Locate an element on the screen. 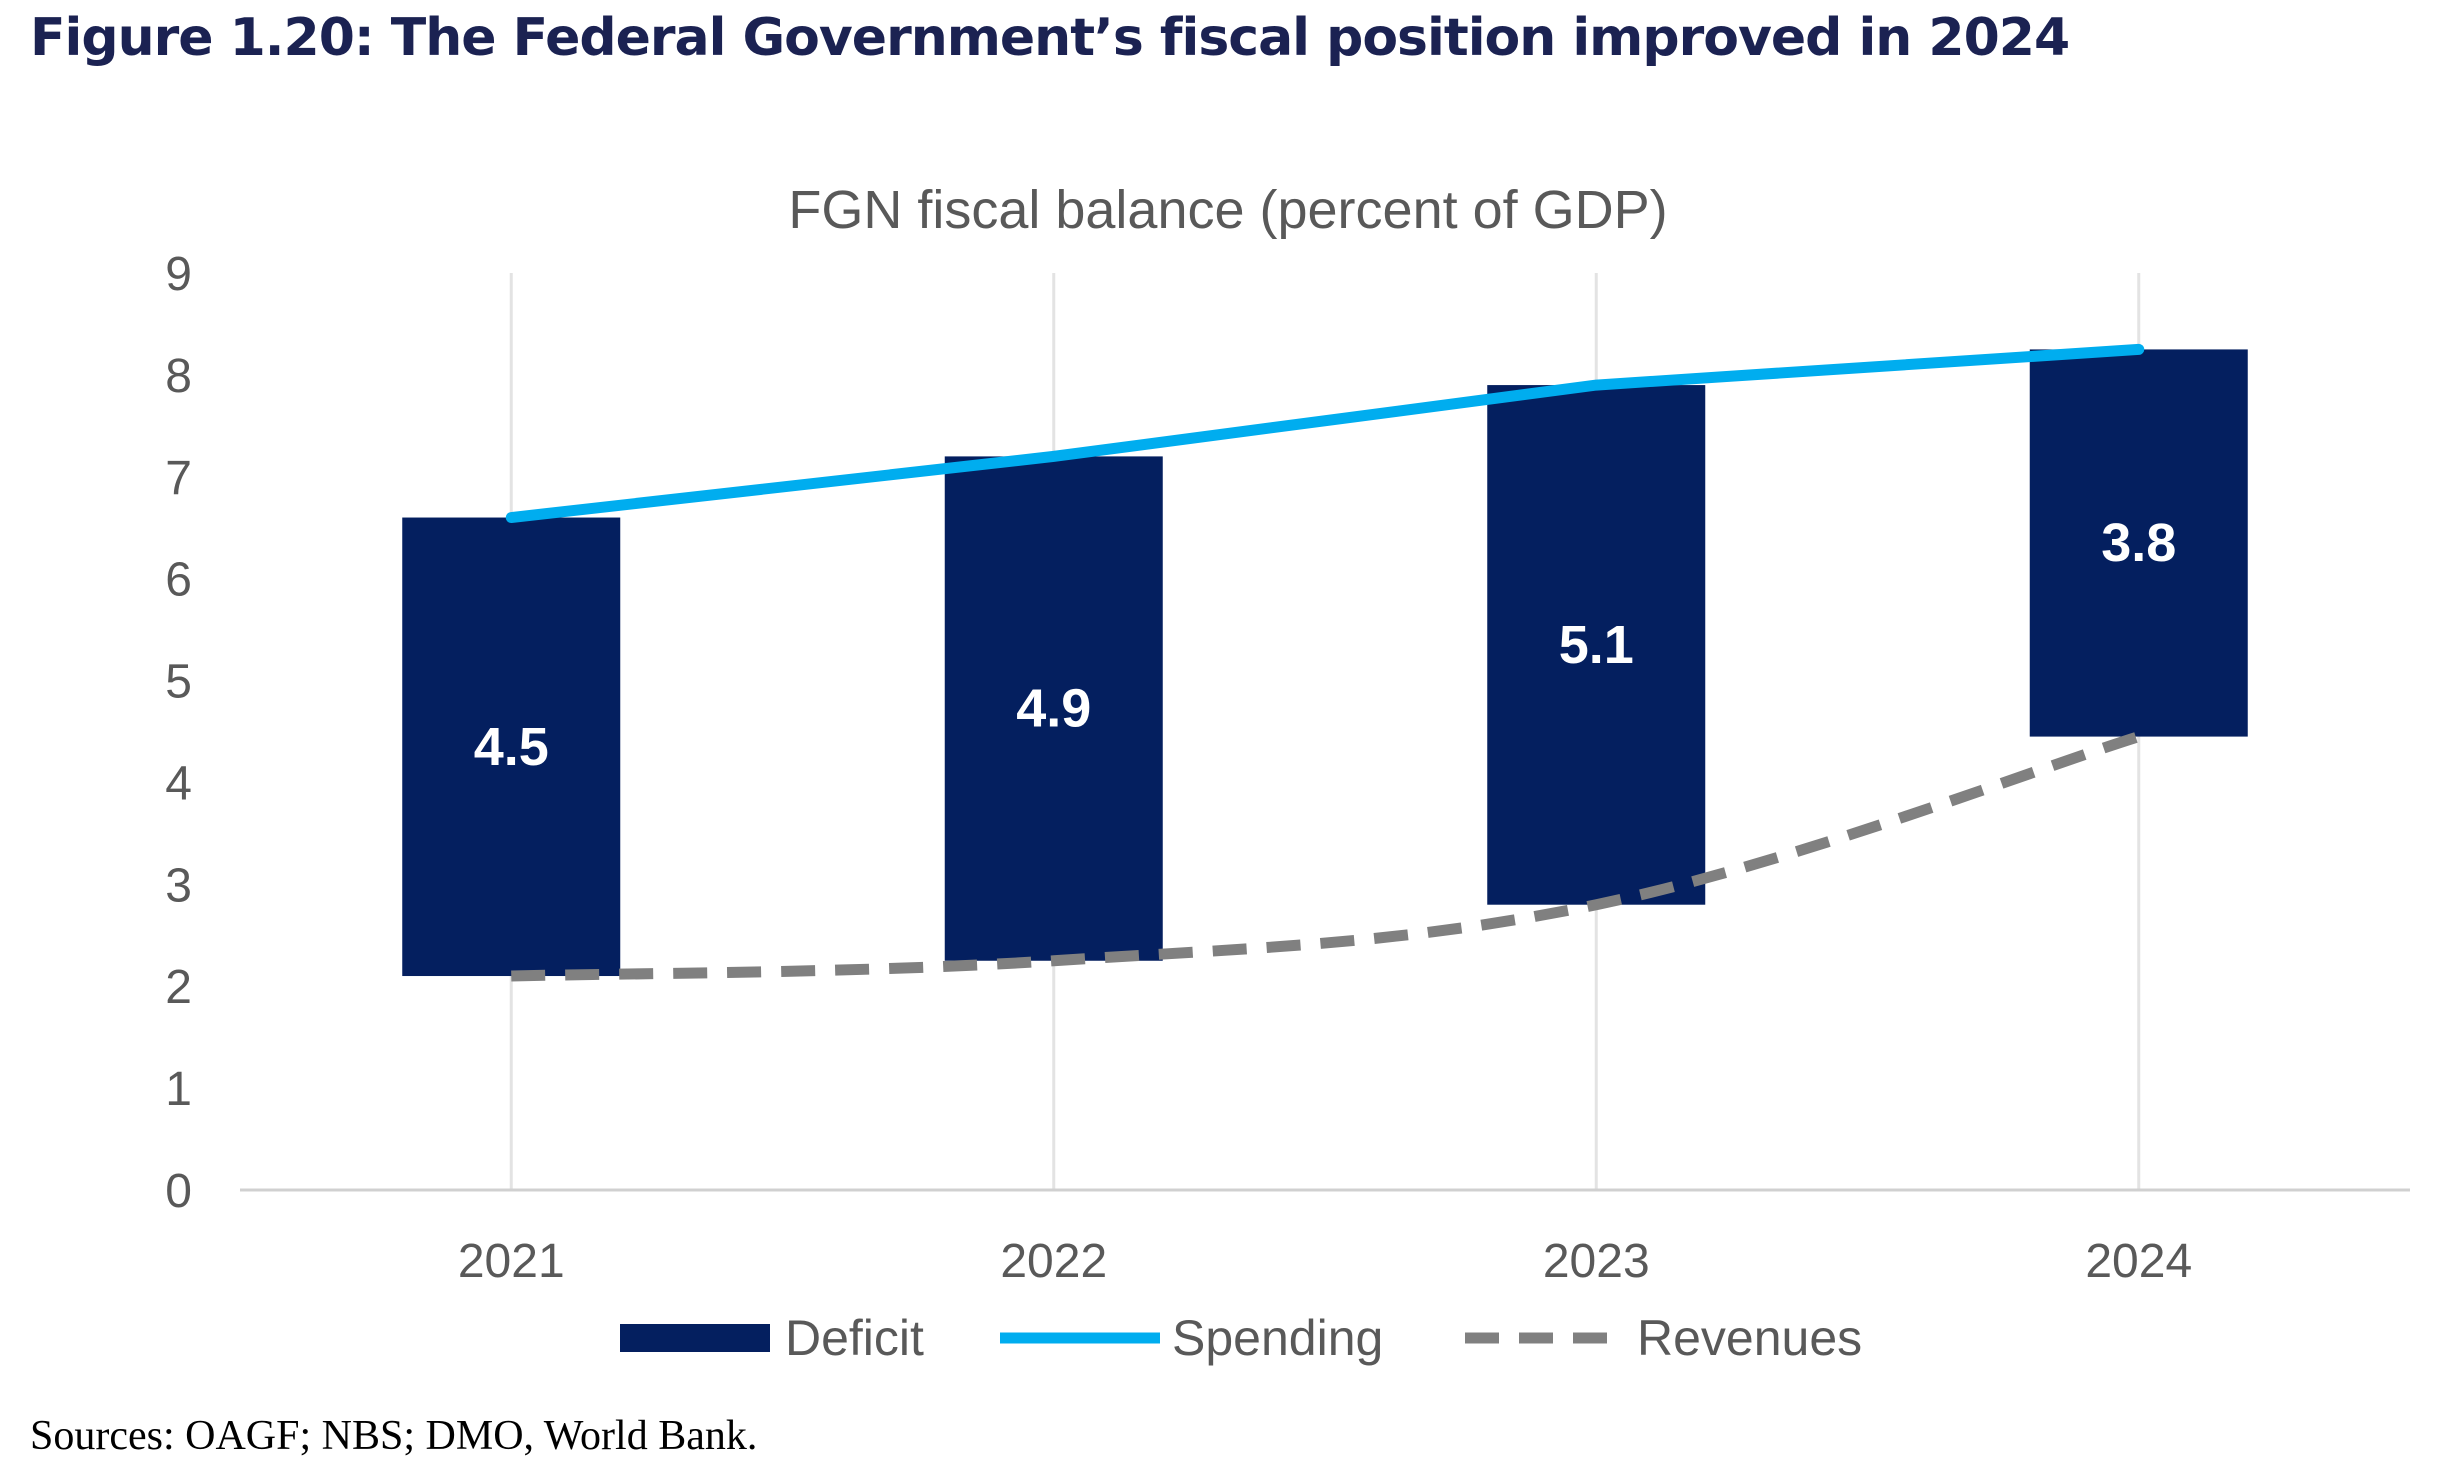 The width and height of the screenshot is (2452, 1470). y-tick-label: 7 is located at coordinates (178, 478).